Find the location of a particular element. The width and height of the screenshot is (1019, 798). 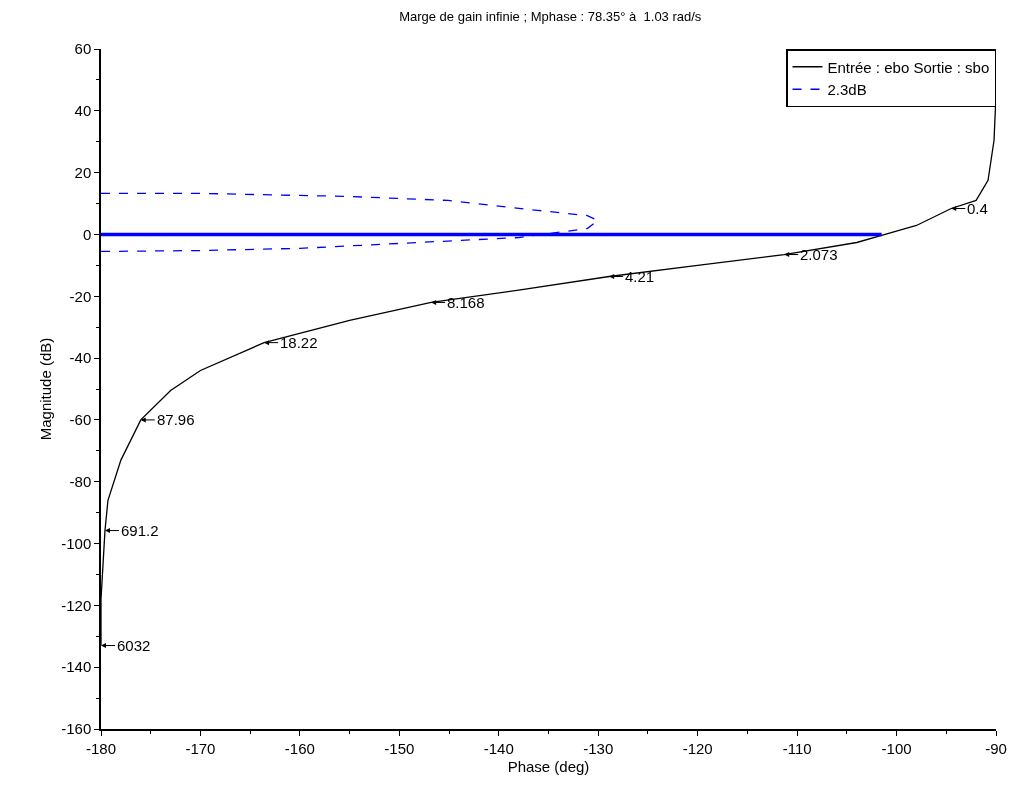

annotation: 87.96 is located at coordinates (176, 419).